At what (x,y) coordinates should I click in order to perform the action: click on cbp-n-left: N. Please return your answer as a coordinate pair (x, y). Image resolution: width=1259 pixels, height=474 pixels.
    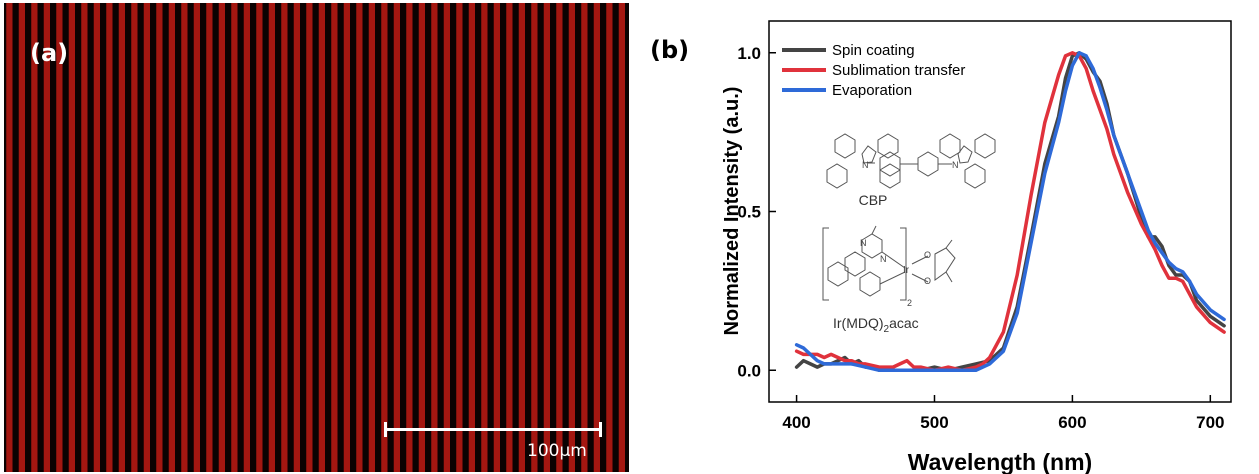
    Looking at the image, I should click on (865, 165).